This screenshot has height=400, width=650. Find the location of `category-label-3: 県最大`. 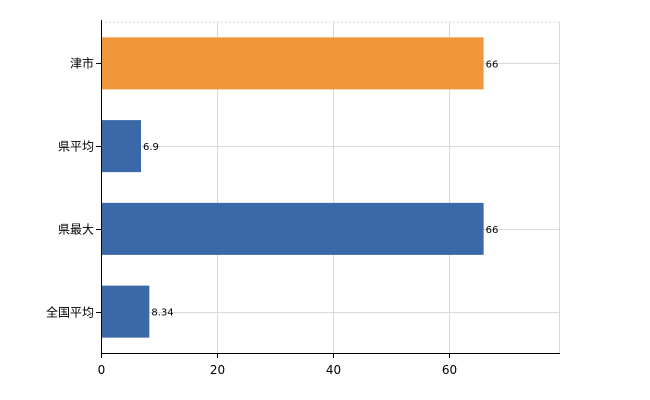

category-label-3: 県最大 is located at coordinates (76, 230).